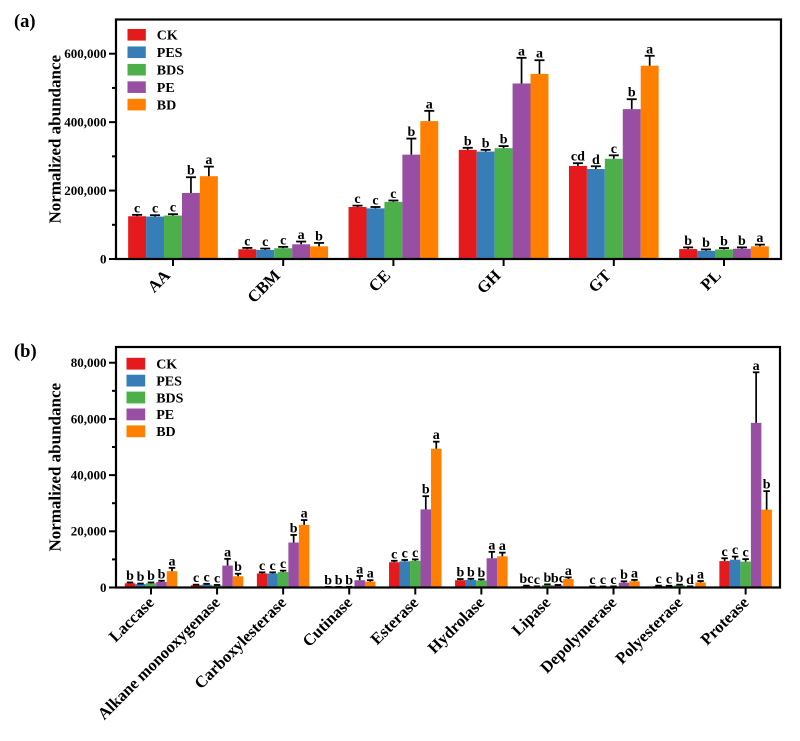  What do you see at coordinates (89, 362) in the screenshot?
I see `svg-text: 80,000` at bounding box center [89, 362].